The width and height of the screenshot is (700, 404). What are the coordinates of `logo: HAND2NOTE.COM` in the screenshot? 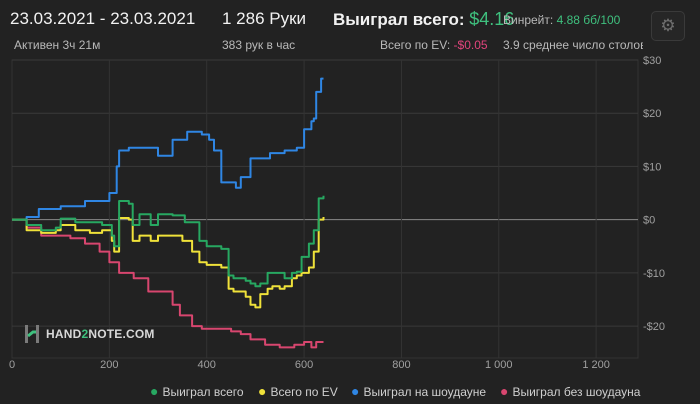 It's located at (89, 334).